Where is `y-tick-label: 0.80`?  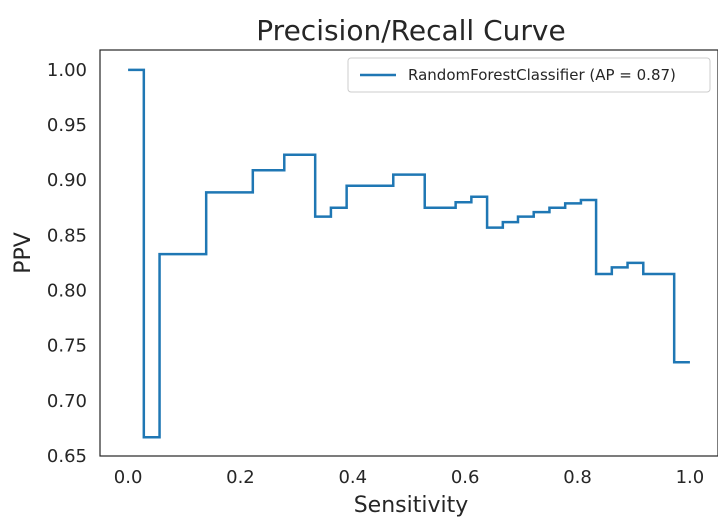 y-tick-label: 0.80 is located at coordinates (67, 291).